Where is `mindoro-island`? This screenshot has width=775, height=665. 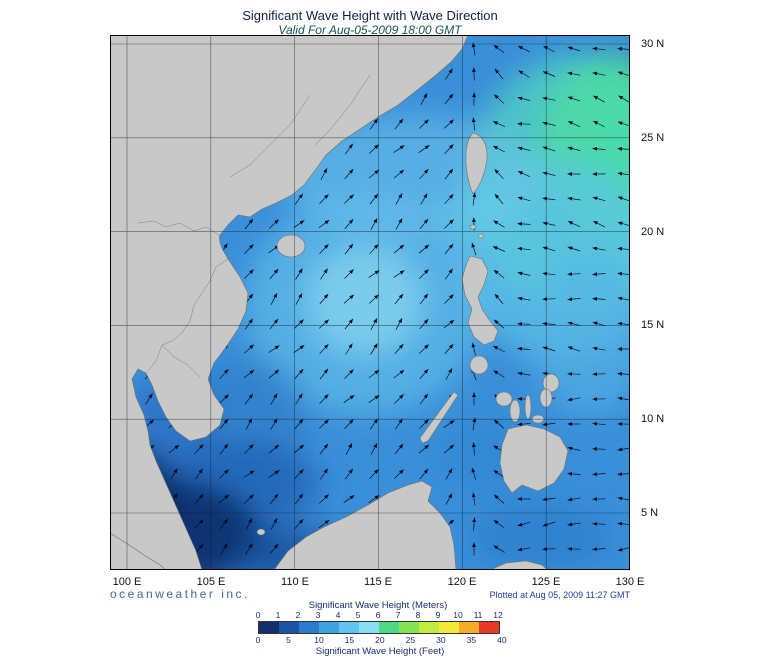 mindoro-island is located at coordinates (479, 365).